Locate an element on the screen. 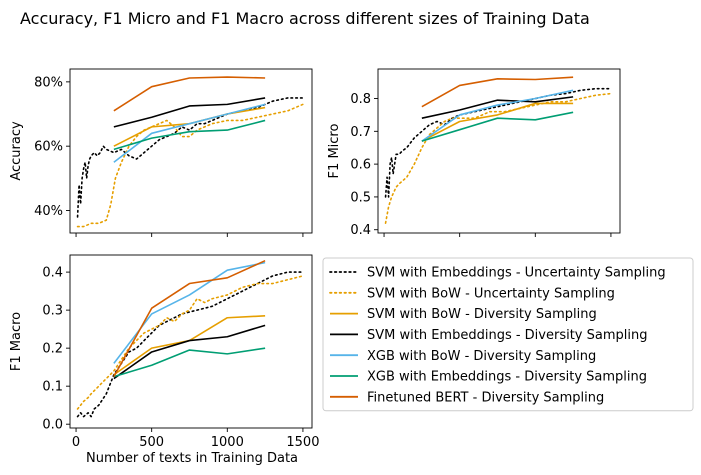  y-axis-label: Accuracy is located at coordinates (16, 151).